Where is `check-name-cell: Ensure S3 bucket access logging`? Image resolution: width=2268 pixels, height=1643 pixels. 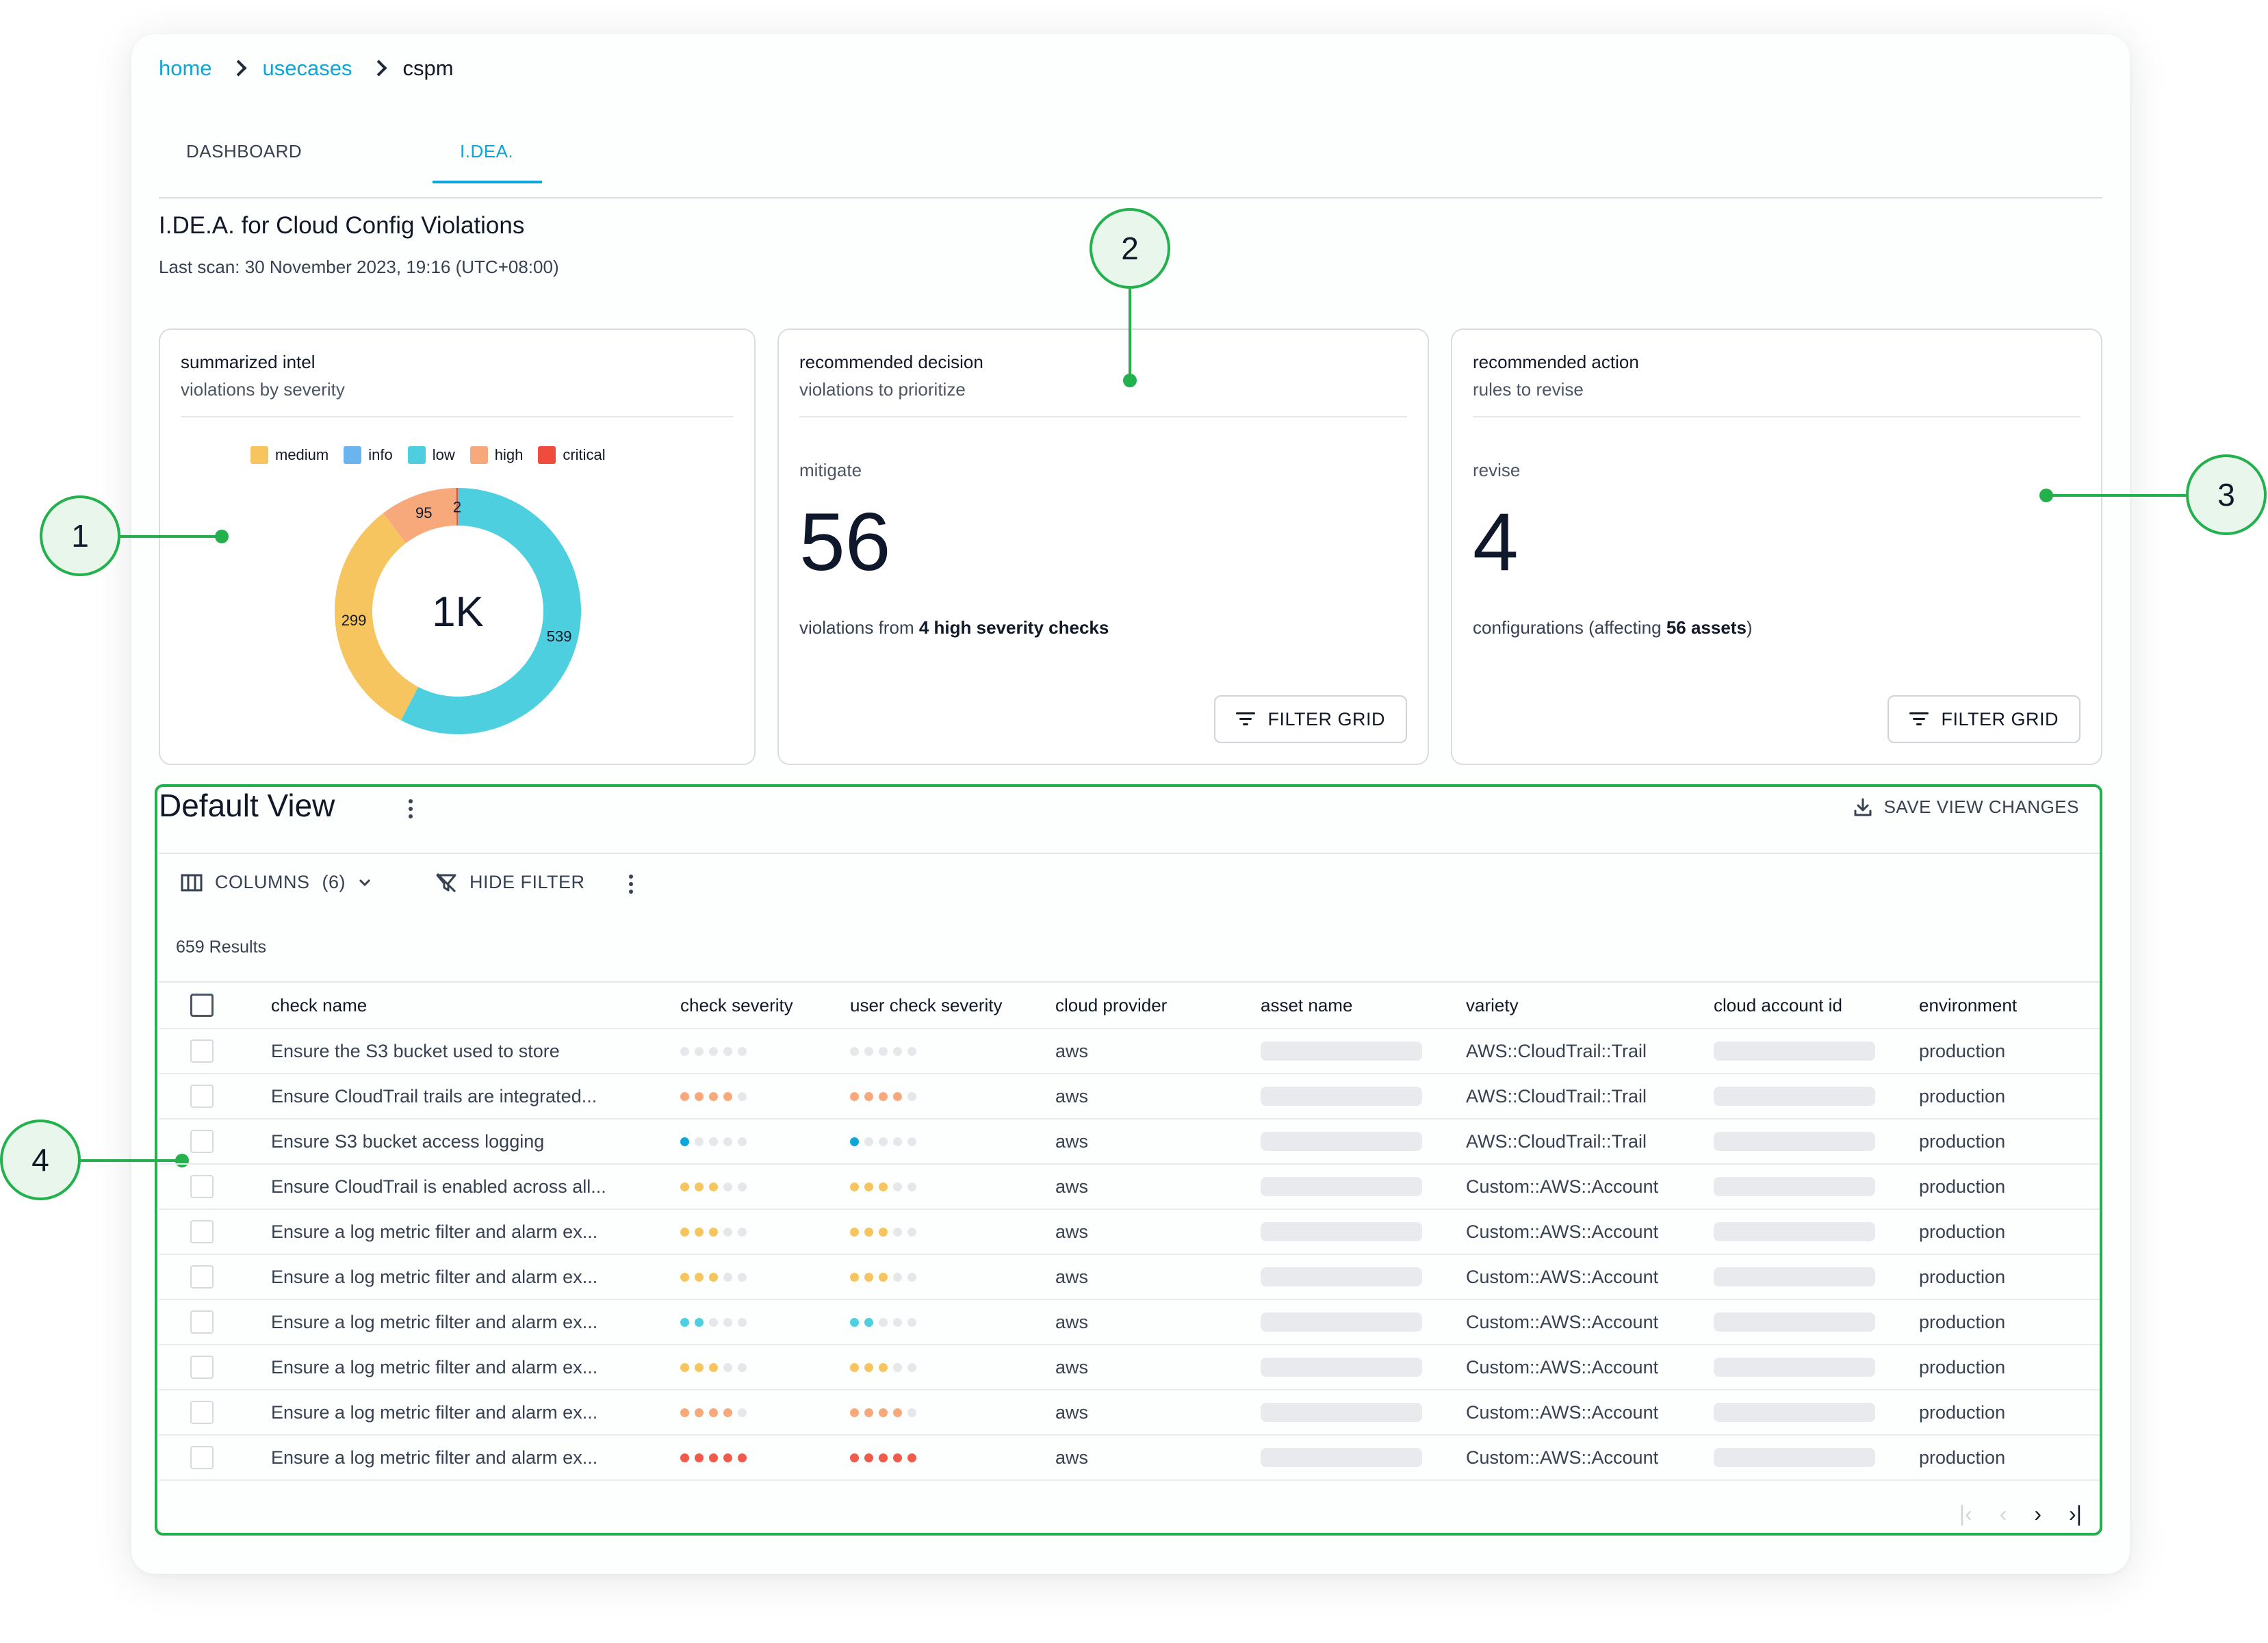
check-name-cell: Ensure S3 bucket access logging is located at coordinates (408, 1141).